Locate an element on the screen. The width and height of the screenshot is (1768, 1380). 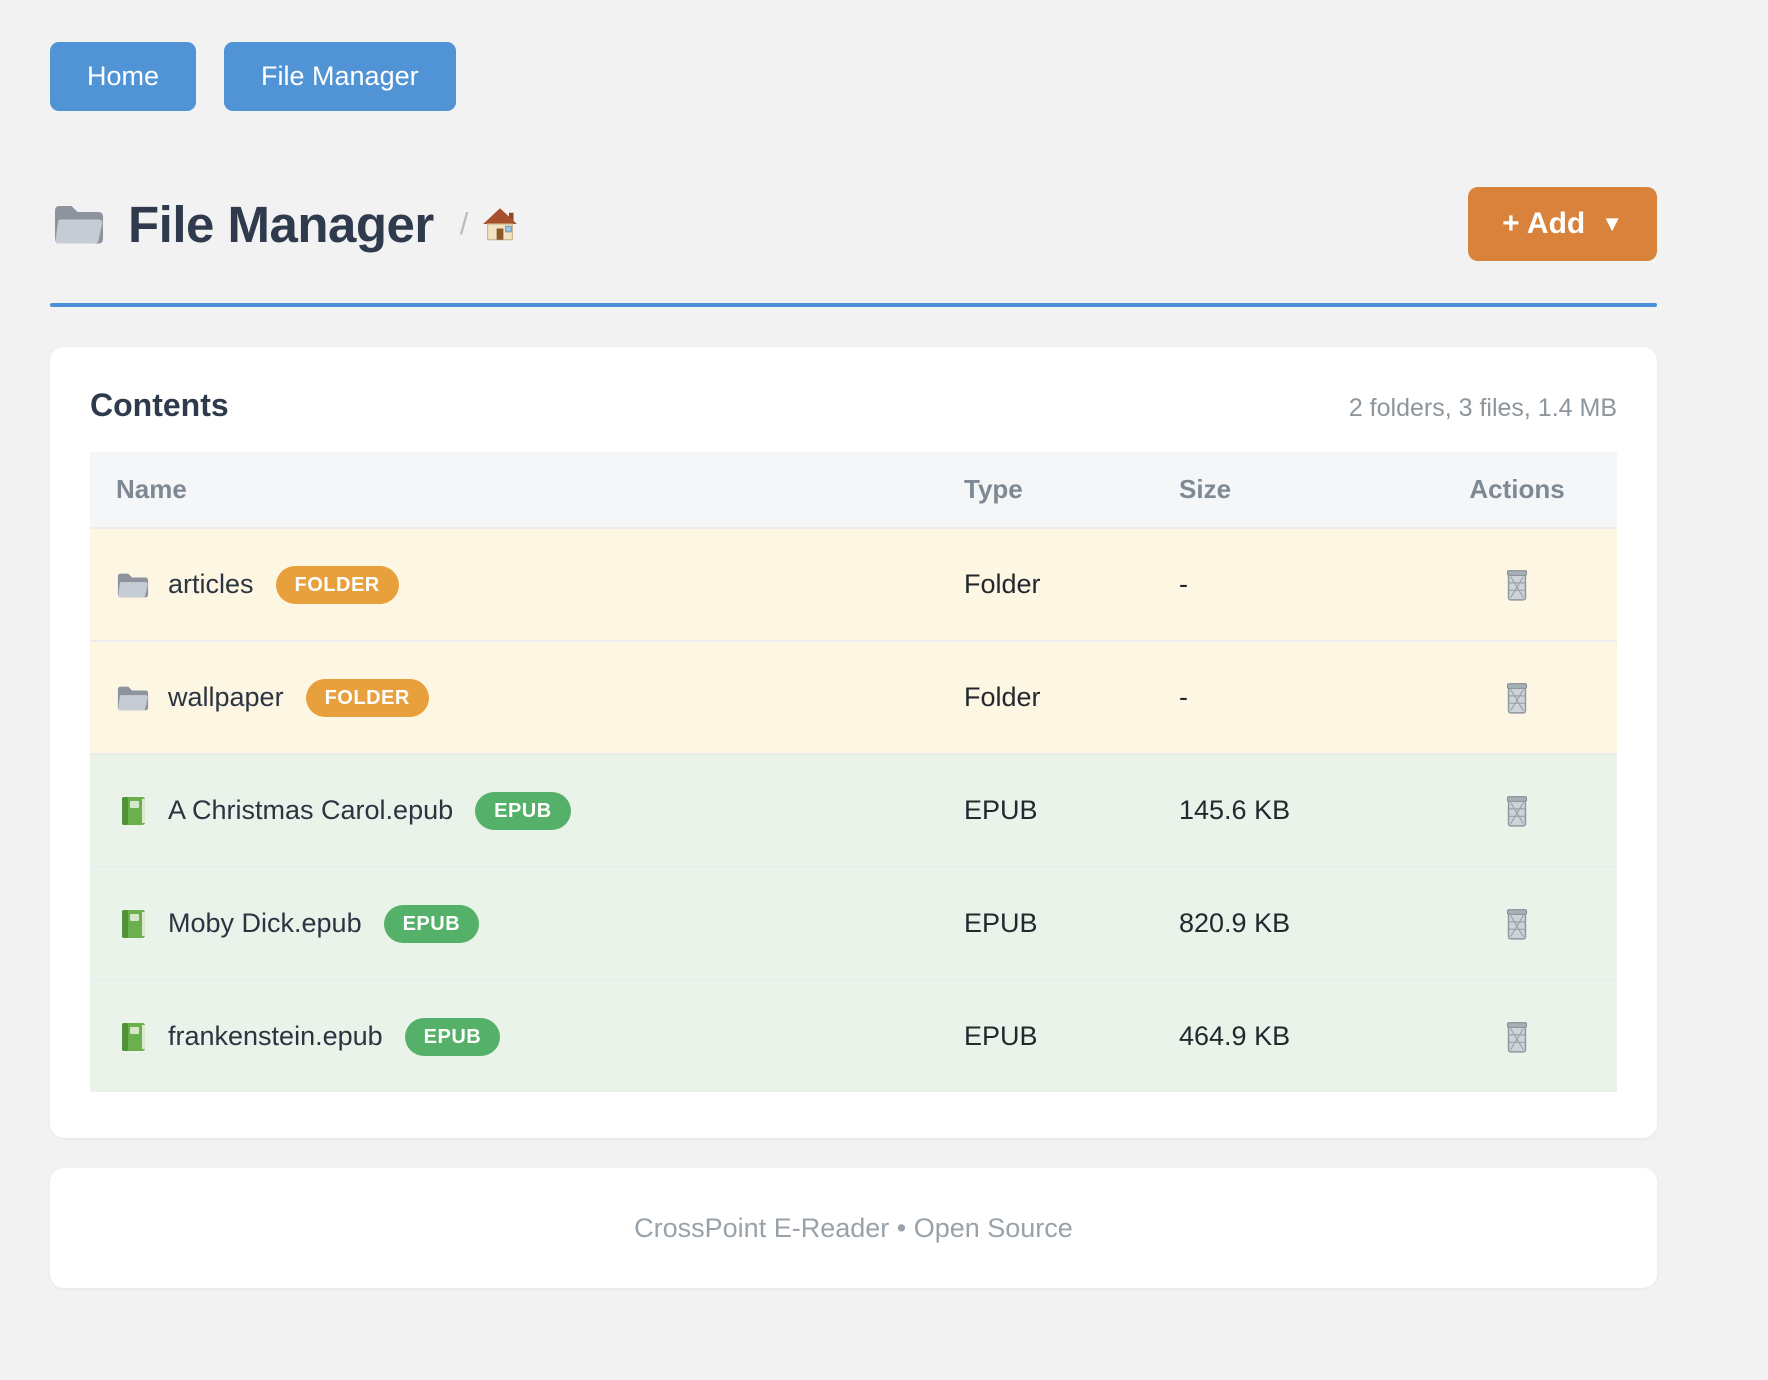
page-title: File Manager is located at coordinates (281, 224).